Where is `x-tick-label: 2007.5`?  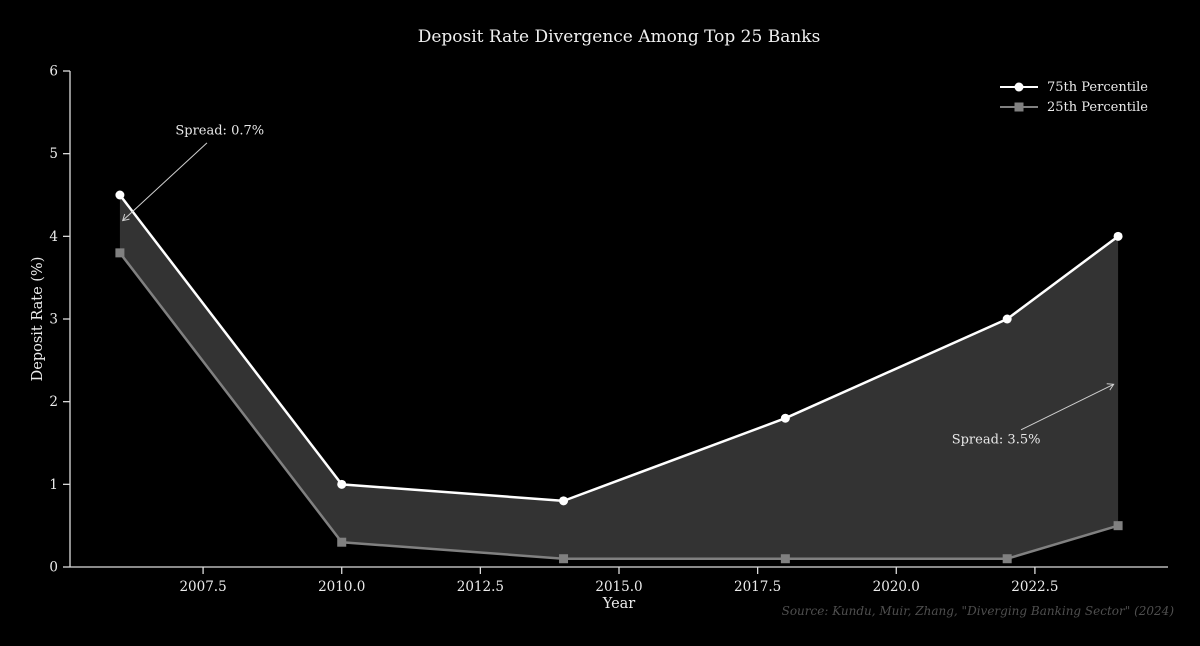
x-tick-label: 2007.5 is located at coordinates (202, 587).